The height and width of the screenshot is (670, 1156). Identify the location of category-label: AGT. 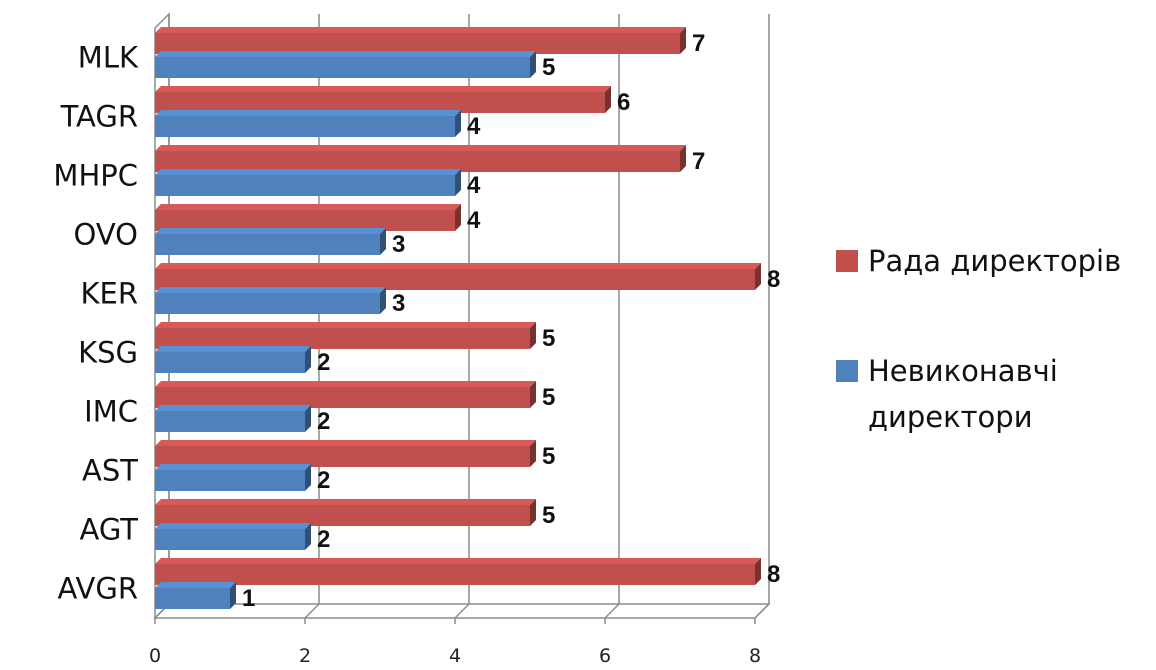
(109, 530).